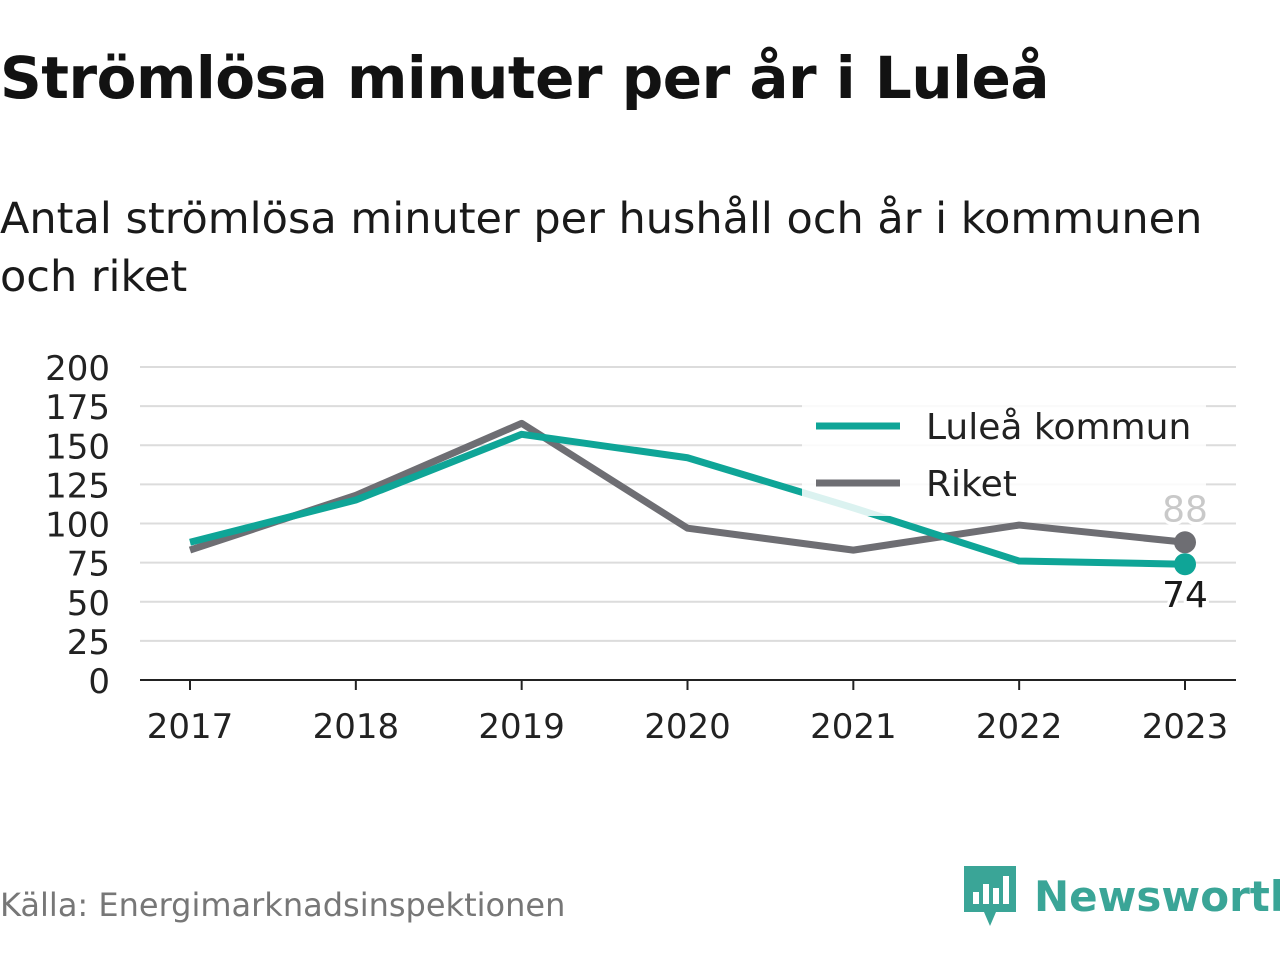 This screenshot has width=1280, height=960. I want to click on y-tick-label: 0, so click(99, 682).